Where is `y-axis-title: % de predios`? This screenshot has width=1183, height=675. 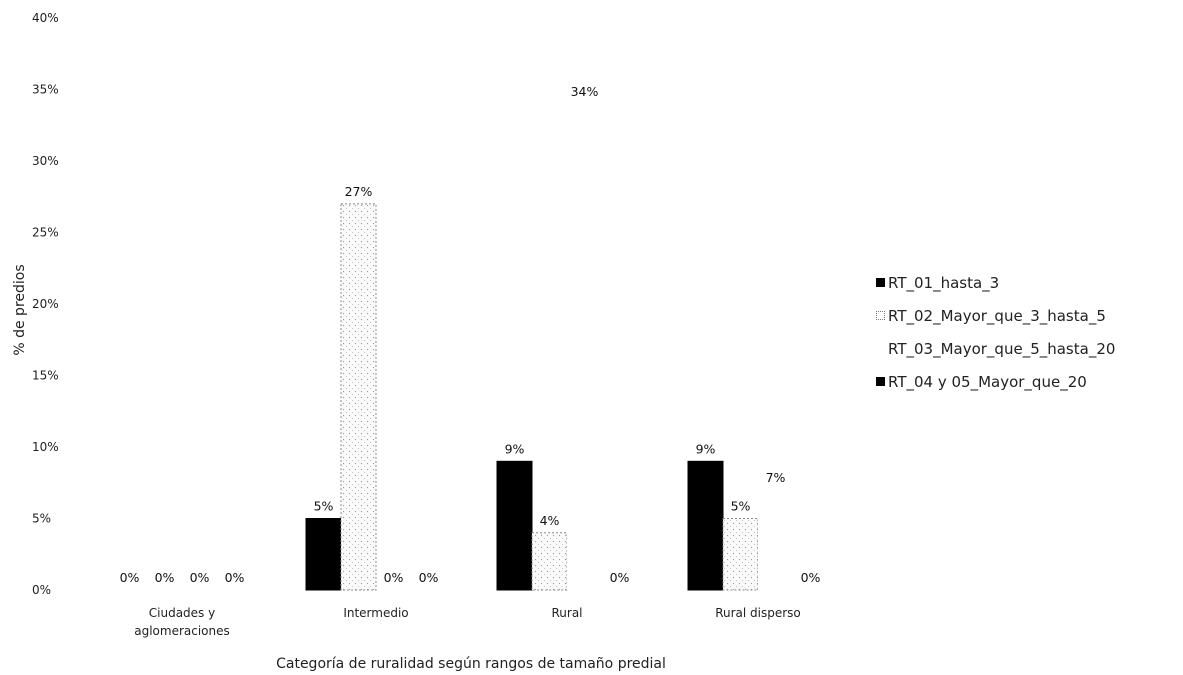
y-axis-title: % de predios is located at coordinates (20, 309).